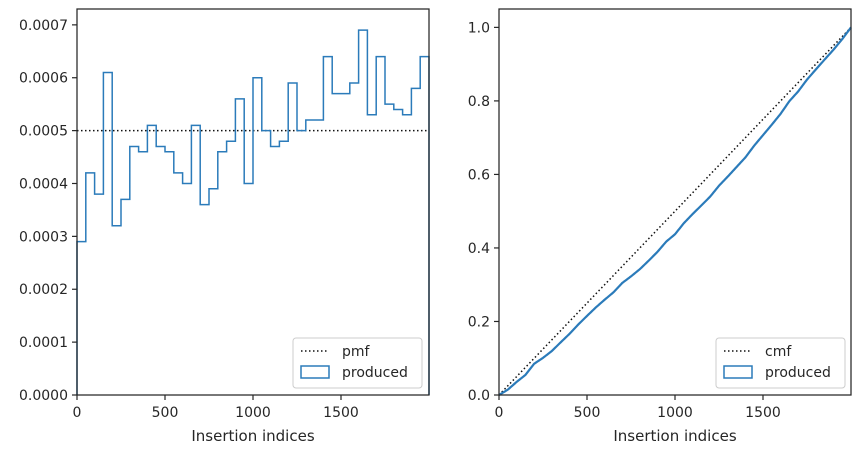  Describe the element at coordinates (43, 184) in the screenshot. I see `left-y-tick-label: 0.0004` at that location.